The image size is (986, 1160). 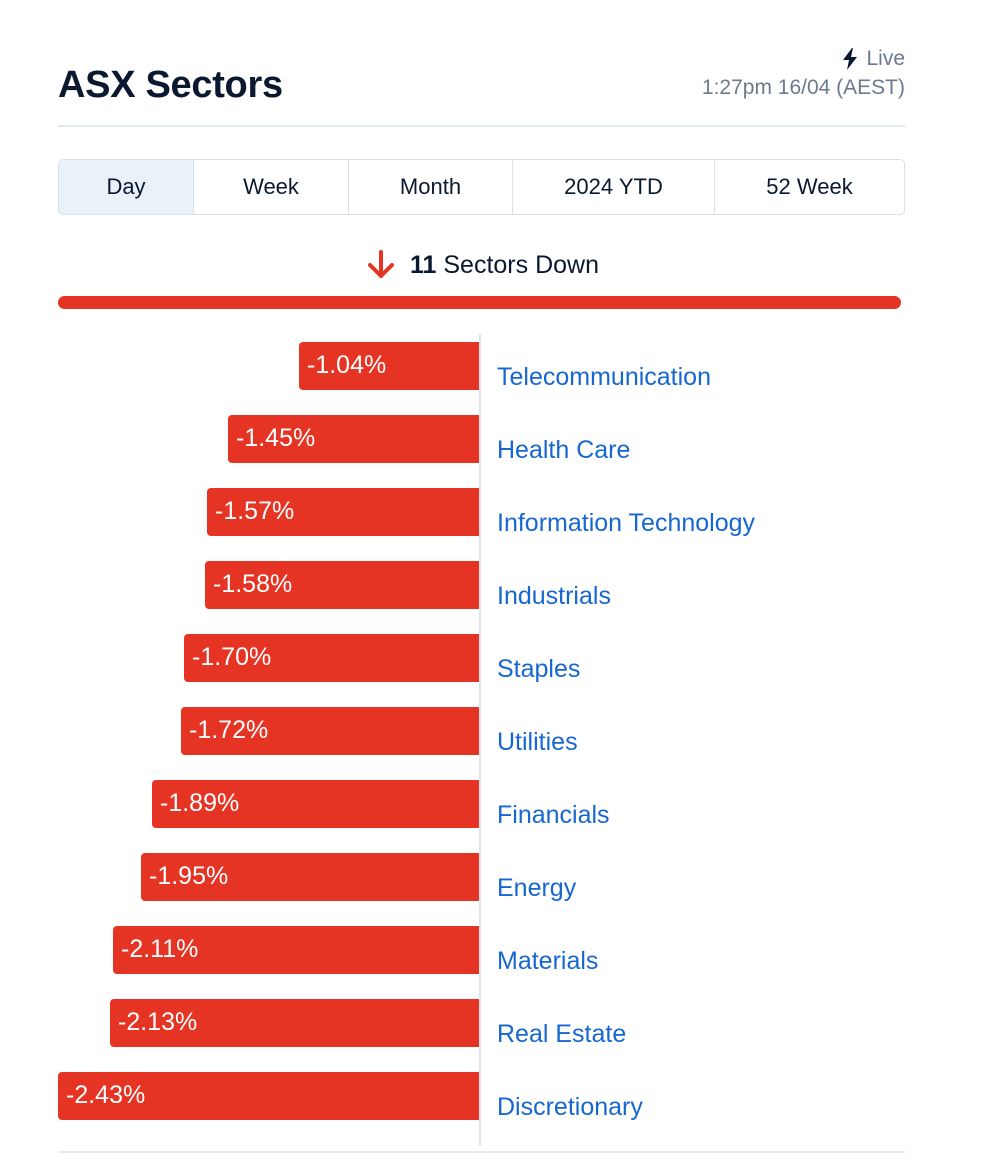 What do you see at coordinates (481, 1100) in the screenshot?
I see `sector-row: -2.43% Discretionary` at bounding box center [481, 1100].